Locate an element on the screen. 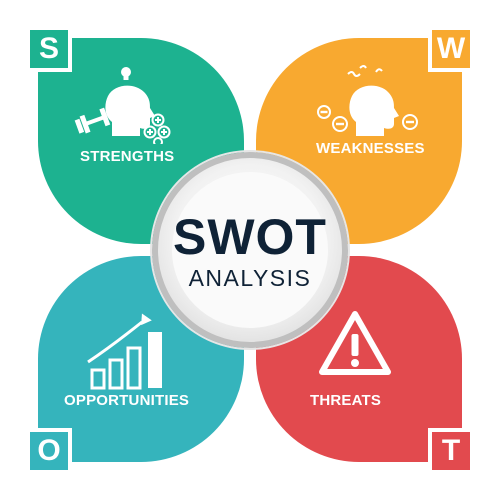 Image resolution: width=500 pixels, height=500 pixels. opportunities-label: OPPORTUNITIES is located at coordinates (127, 400).